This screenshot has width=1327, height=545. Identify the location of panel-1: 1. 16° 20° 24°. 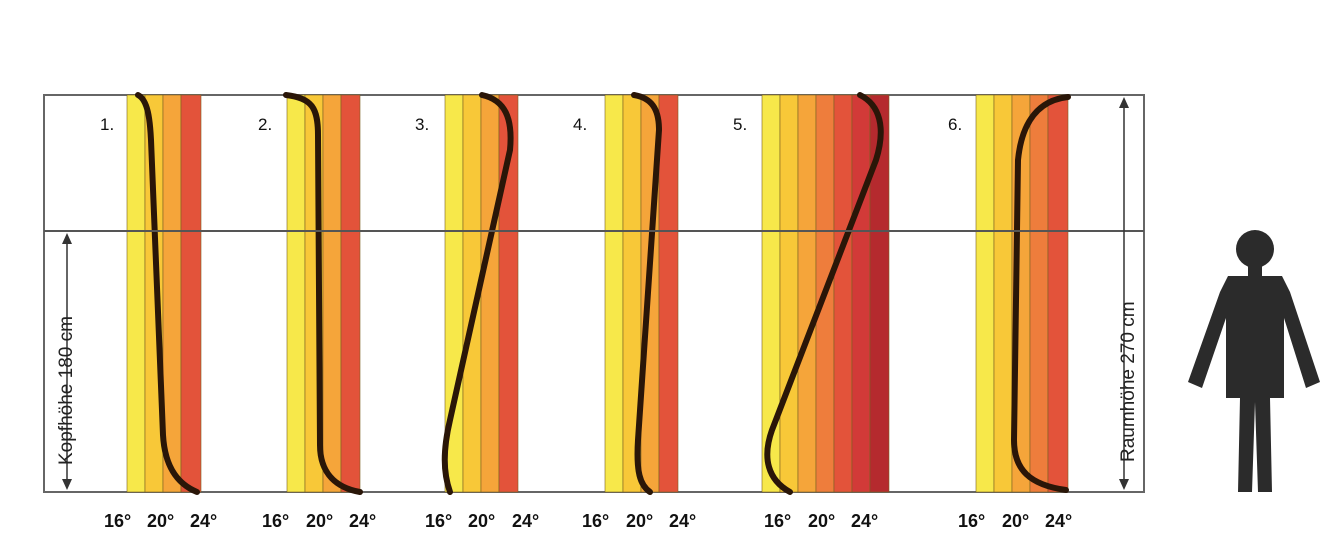
(158, 311).